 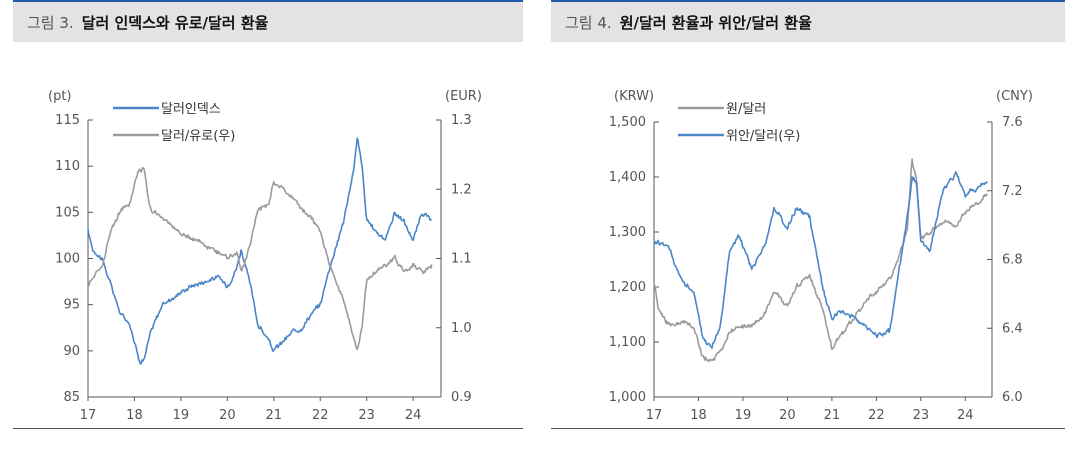 What do you see at coordinates (60, 96) in the screenshot?
I see `y-axis-left-unit: (pt)` at bounding box center [60, 96].